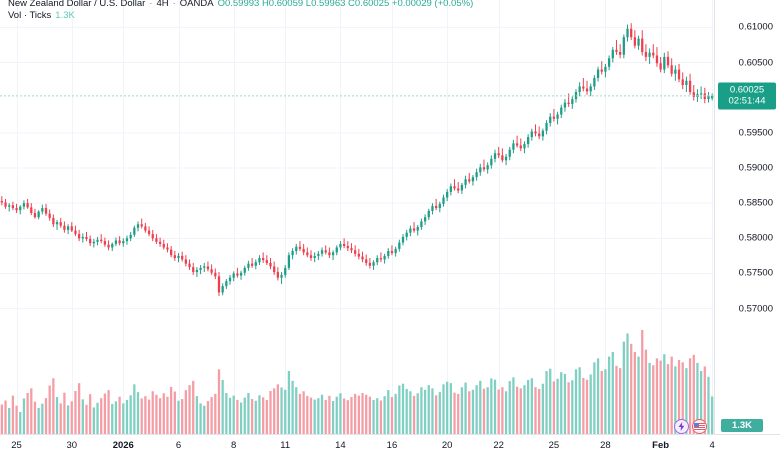 This screenshot has height=470, width=780. I want to click on price-tick: 0.57500, so click(755, 273).